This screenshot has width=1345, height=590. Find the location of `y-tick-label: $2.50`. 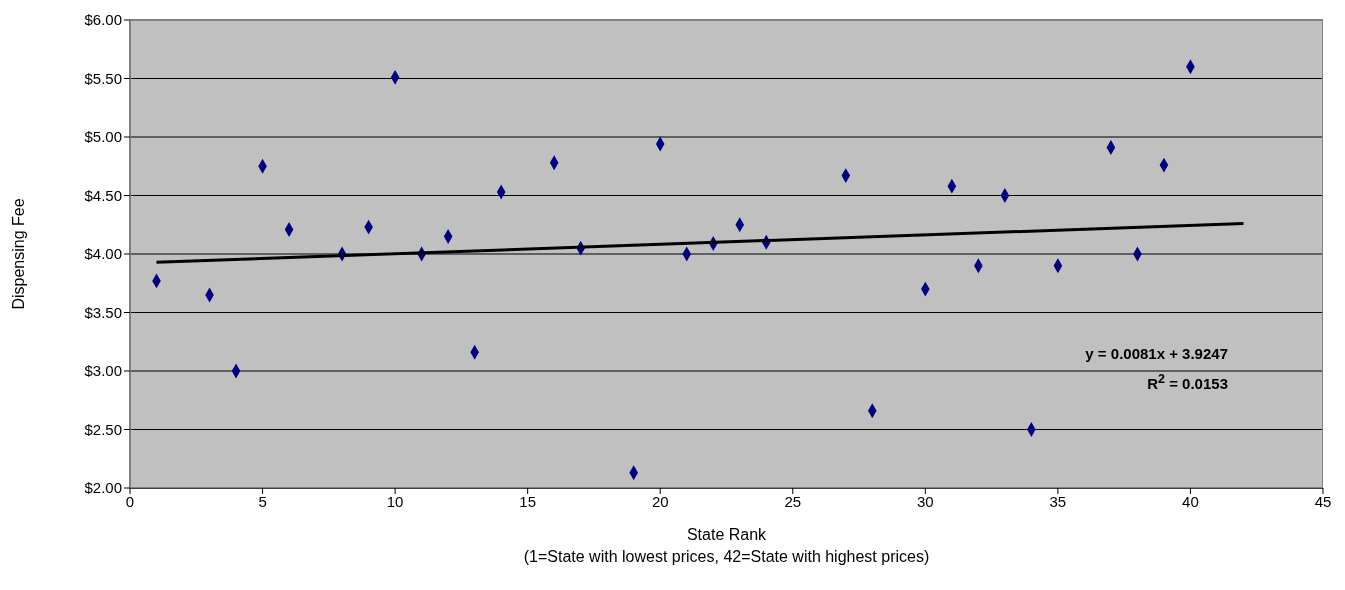

y-tick-label: $2.50 is located at coordinates (103, 429).